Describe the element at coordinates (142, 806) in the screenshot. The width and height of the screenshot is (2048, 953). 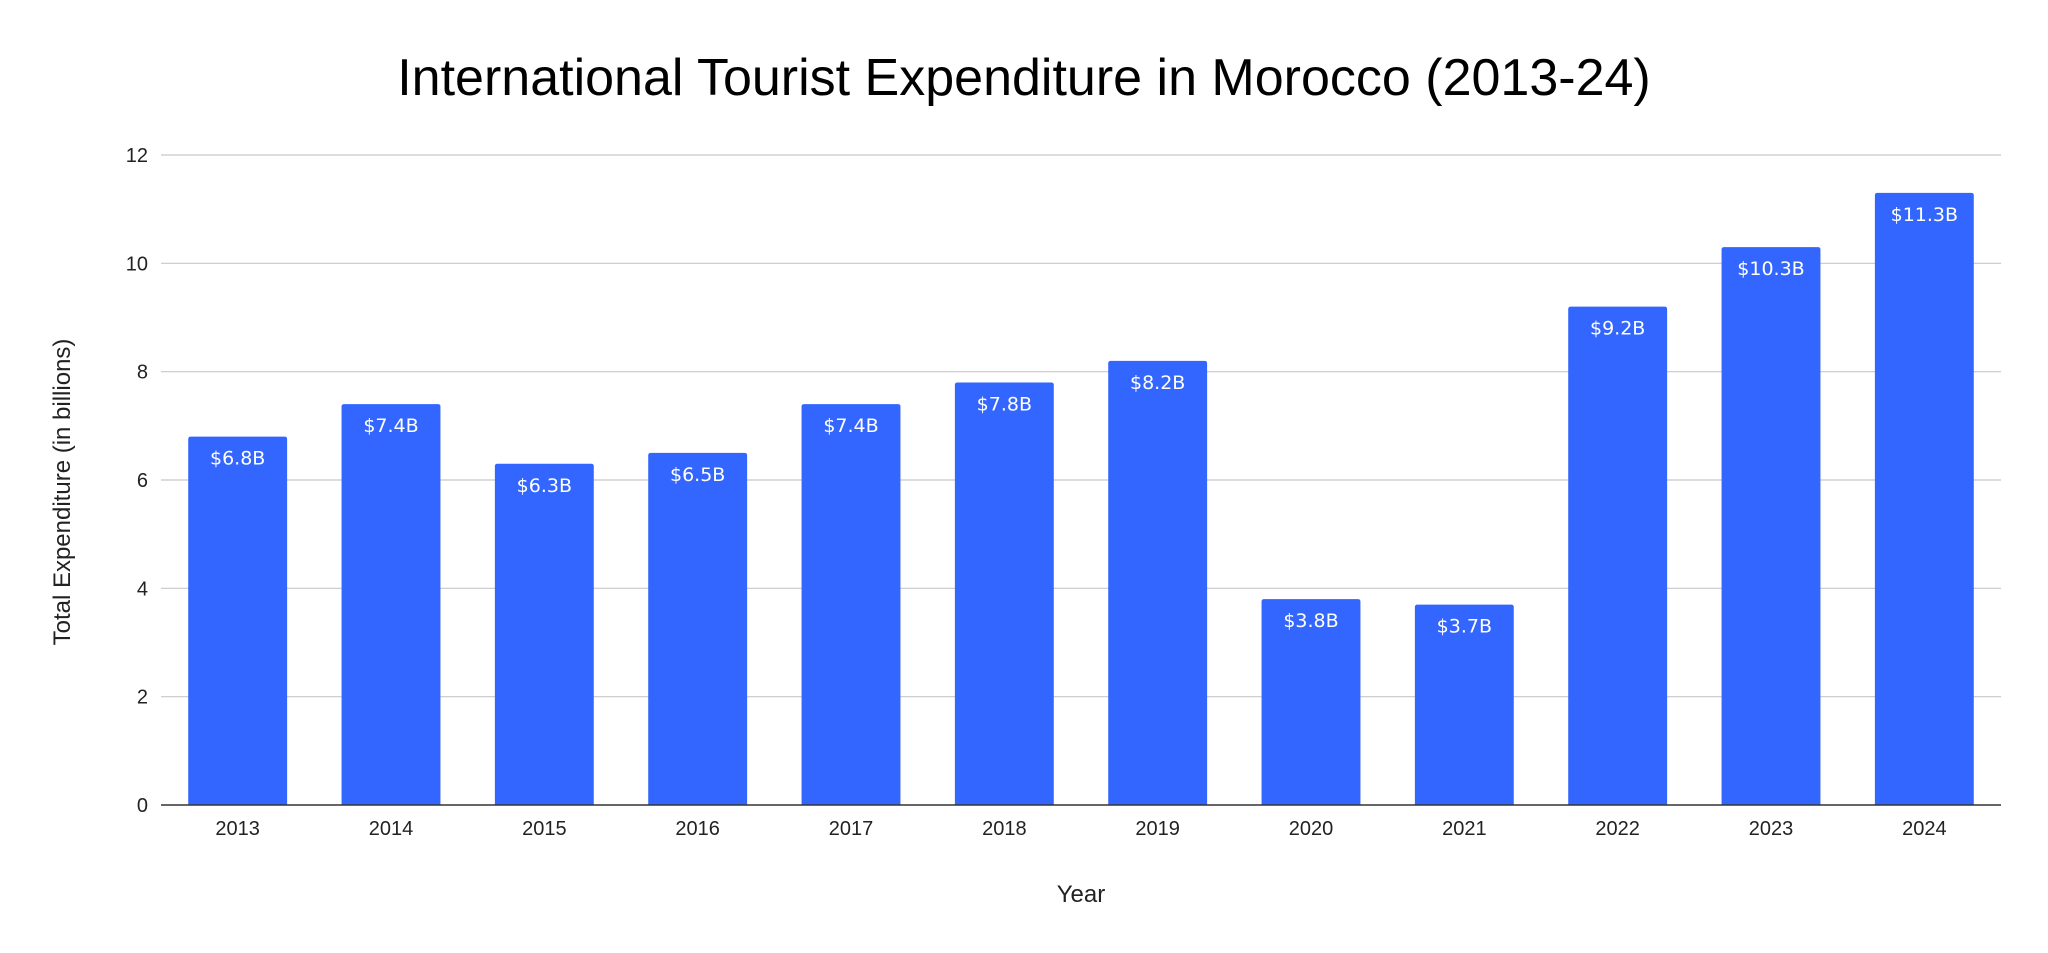
I see `y-tick-label: 0` at that location.